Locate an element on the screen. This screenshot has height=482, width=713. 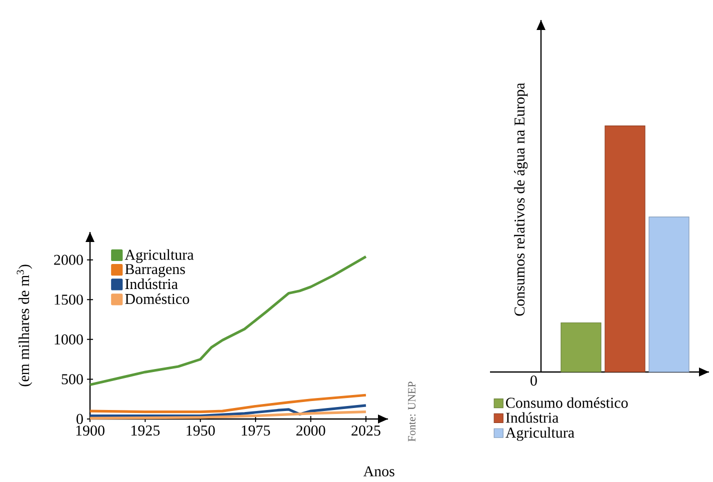
y-tick-label: 1000 is located at coordinates (68, 339).